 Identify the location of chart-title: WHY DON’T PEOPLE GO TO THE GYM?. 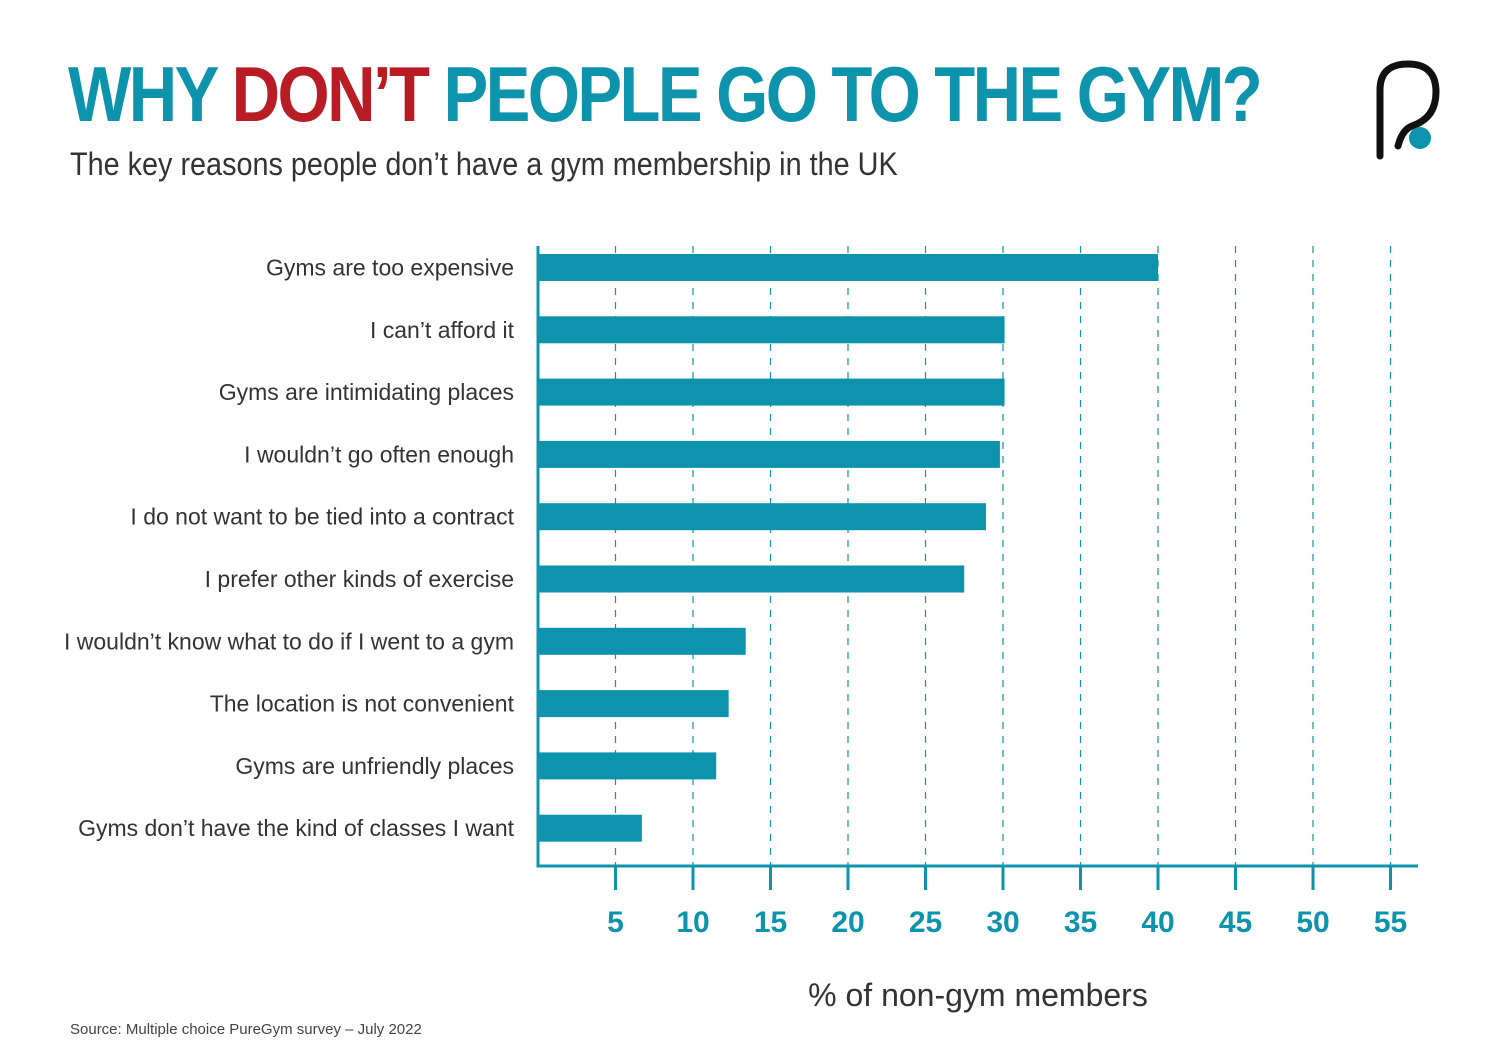
(665, 94).